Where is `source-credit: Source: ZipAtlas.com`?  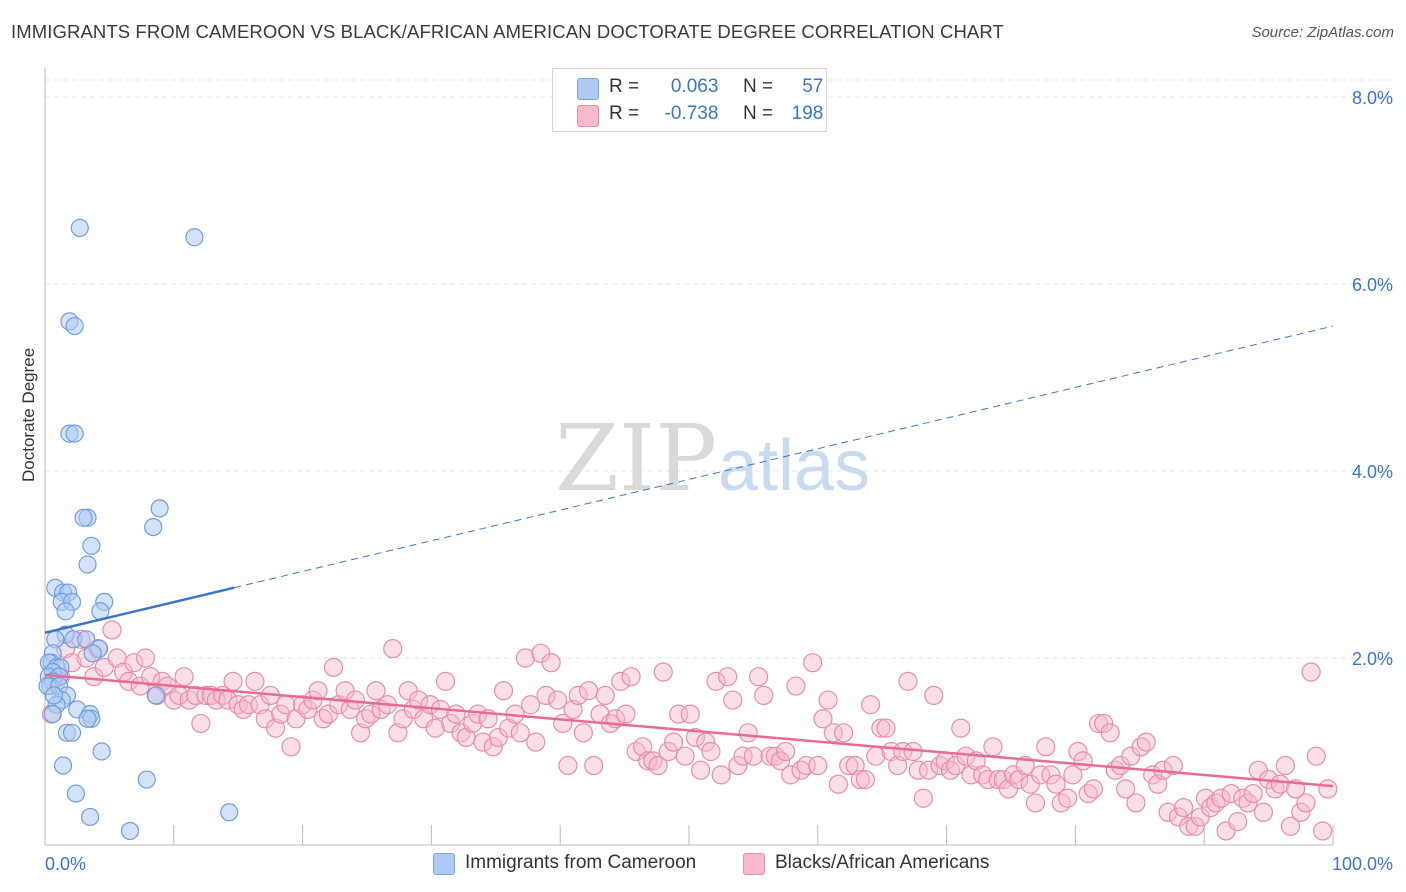
source-credit: Source: ZipAtlas.com is located at coordinates (1322, 32).